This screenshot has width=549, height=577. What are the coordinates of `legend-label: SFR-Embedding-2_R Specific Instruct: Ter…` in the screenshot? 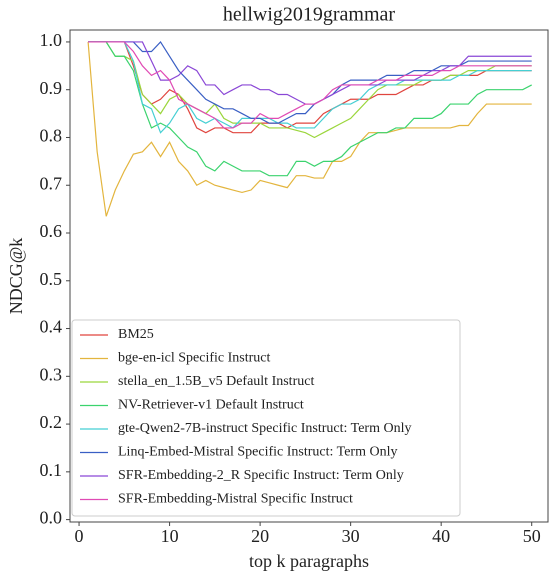 It's located at (261, 475).